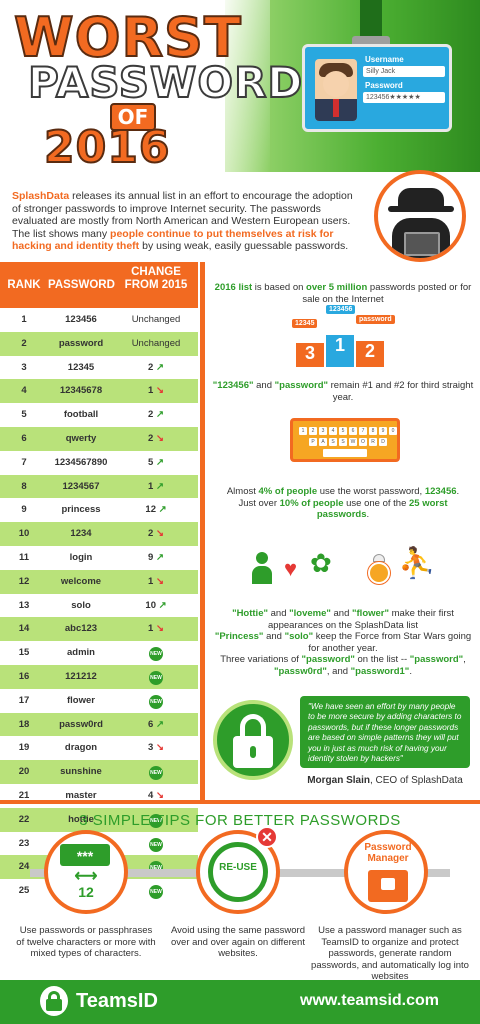 The width and height of the screenshot is (480, 1024). What do you see at coordinates (384, 85) in the screenshot?
I see `badge-password-label: Password` at bounding box center [384, 85].